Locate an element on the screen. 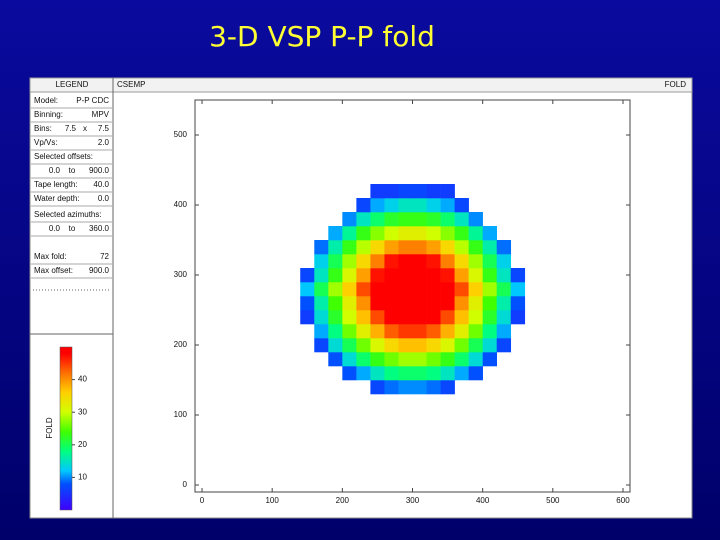 This screenshot has height=540, width=720. colorbar-tick-label: 10 is located at coordinates (82, 477).